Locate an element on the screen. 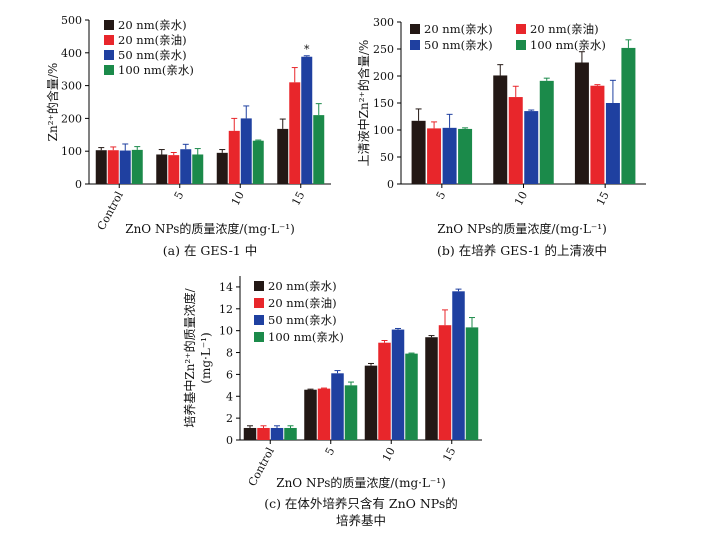 This screenshot has width=719, height=536. panel-caption: 培养基中 is located at coordinates (361, 520).